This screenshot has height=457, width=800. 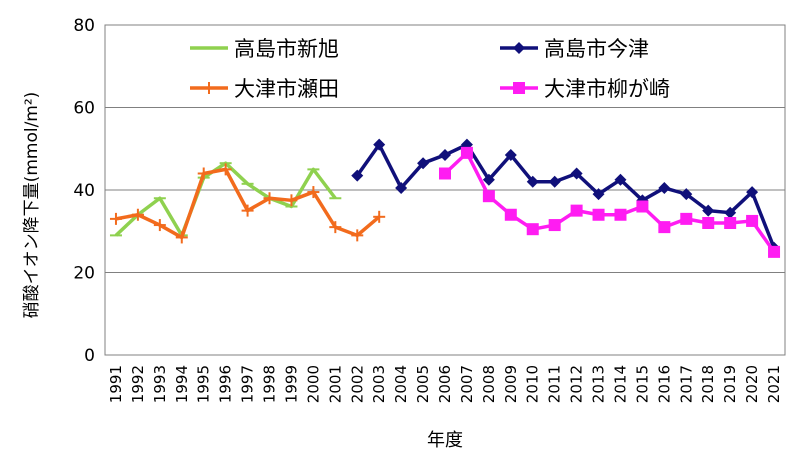 What do you see at coordinates (511, 384) in the screenshot?
I see `x-tick-label: 2009` at bounding box center [511, 384].